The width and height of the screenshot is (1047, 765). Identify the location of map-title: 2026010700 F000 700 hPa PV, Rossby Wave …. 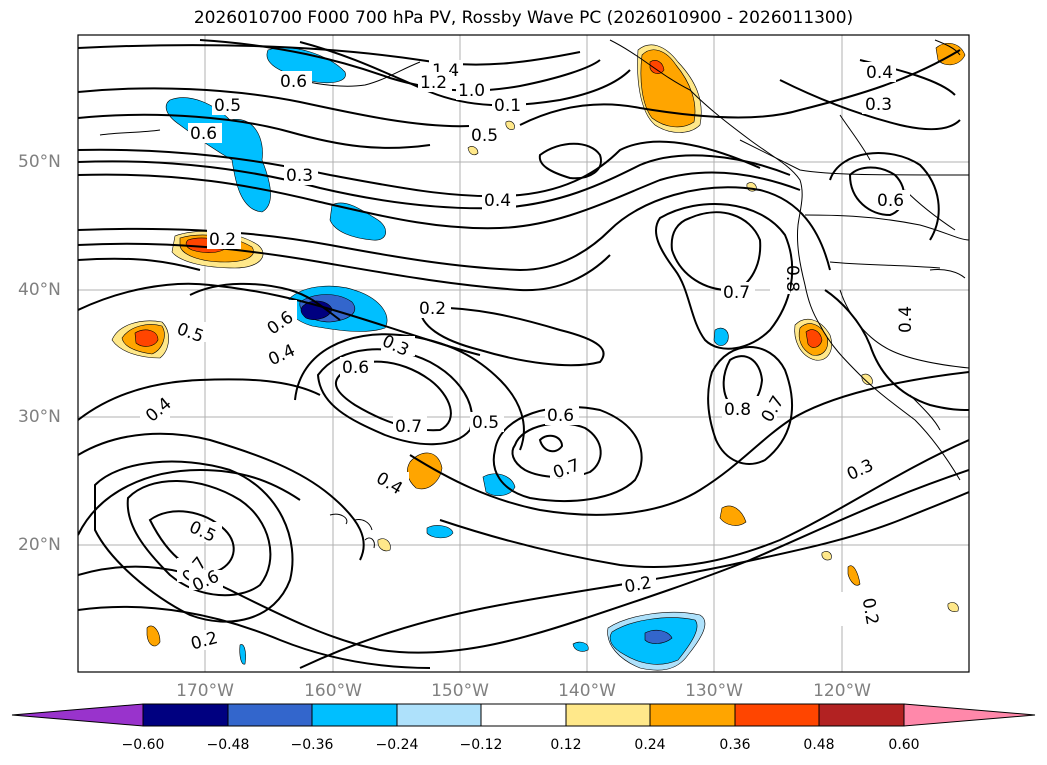
(523, 18).